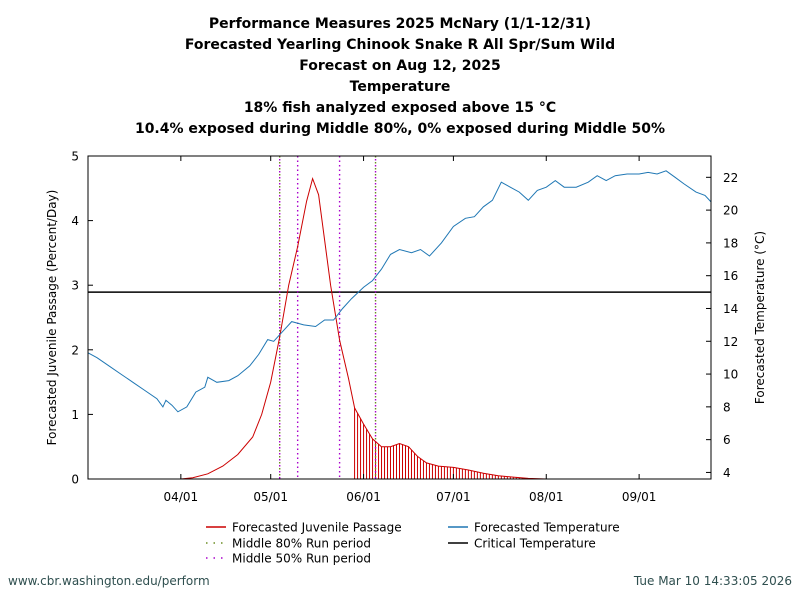 Image resolution: width=800 pixels, height=600 pixels. What do you see at coordinates (270, 497) in the screenshot?
I see `x-tick-label: 05/01` at bounding box center [270, 497].